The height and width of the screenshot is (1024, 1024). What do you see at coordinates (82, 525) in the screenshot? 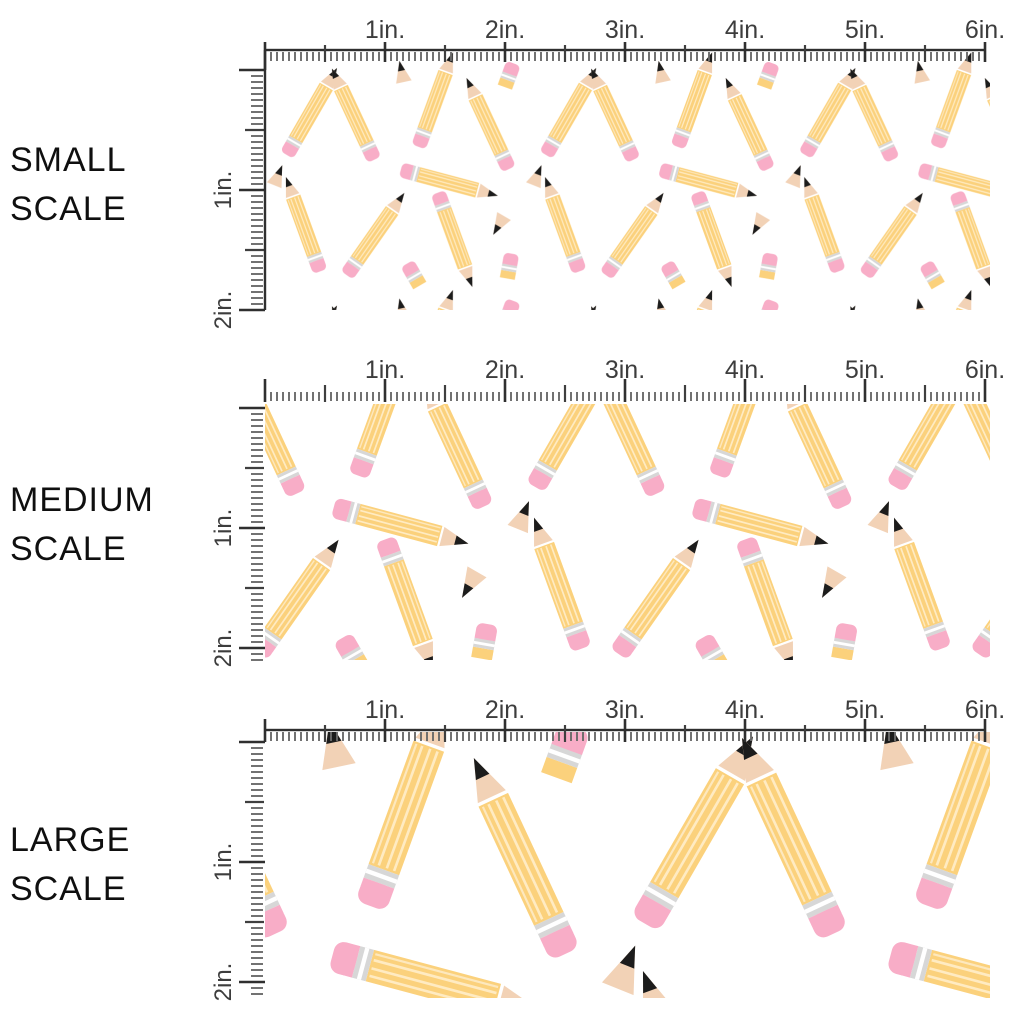
I see `scale-label-medium: MEDIUM SCALE` at bounding box center [82, 525].